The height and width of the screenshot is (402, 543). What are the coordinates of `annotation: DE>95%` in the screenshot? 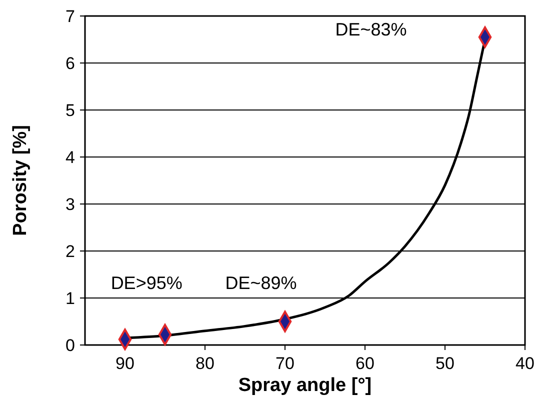 It's located at (146, 283).